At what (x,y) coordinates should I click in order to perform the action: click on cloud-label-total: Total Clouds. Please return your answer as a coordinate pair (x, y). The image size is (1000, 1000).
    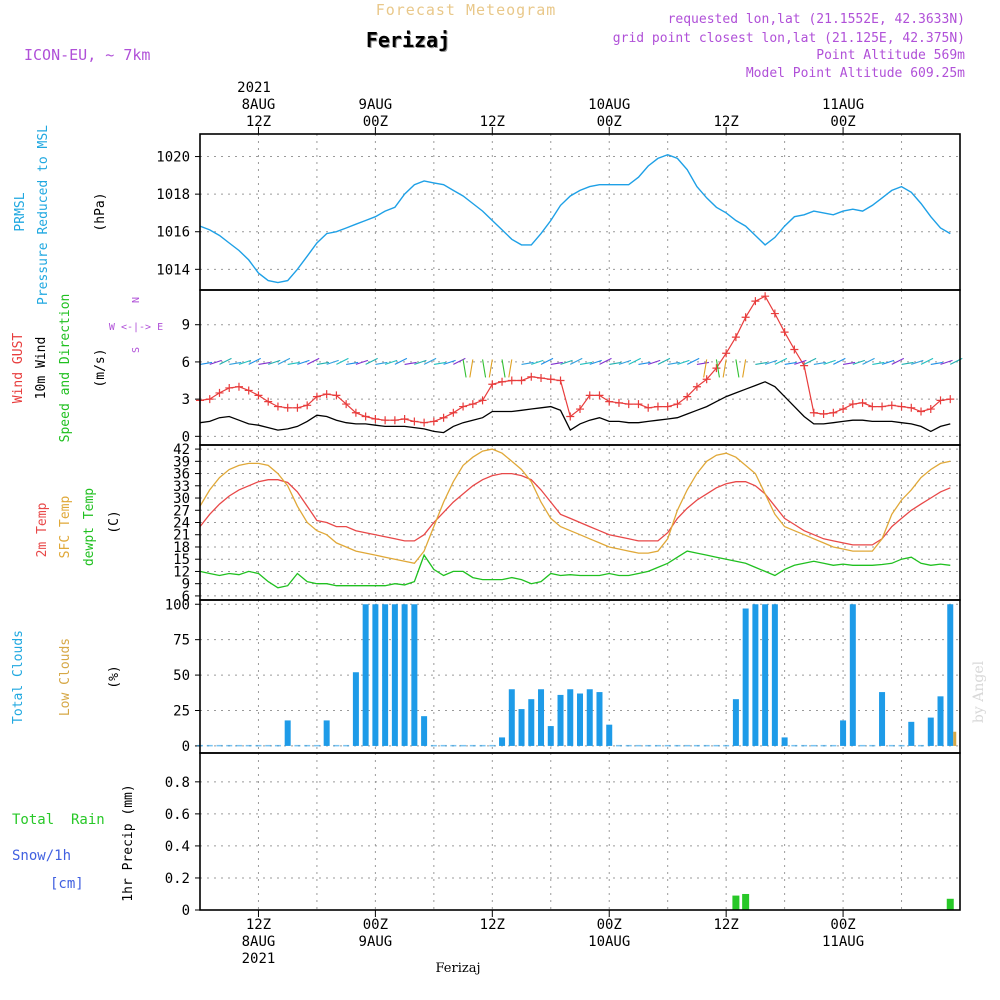
    Looking at the image, I should click on (18, 677).